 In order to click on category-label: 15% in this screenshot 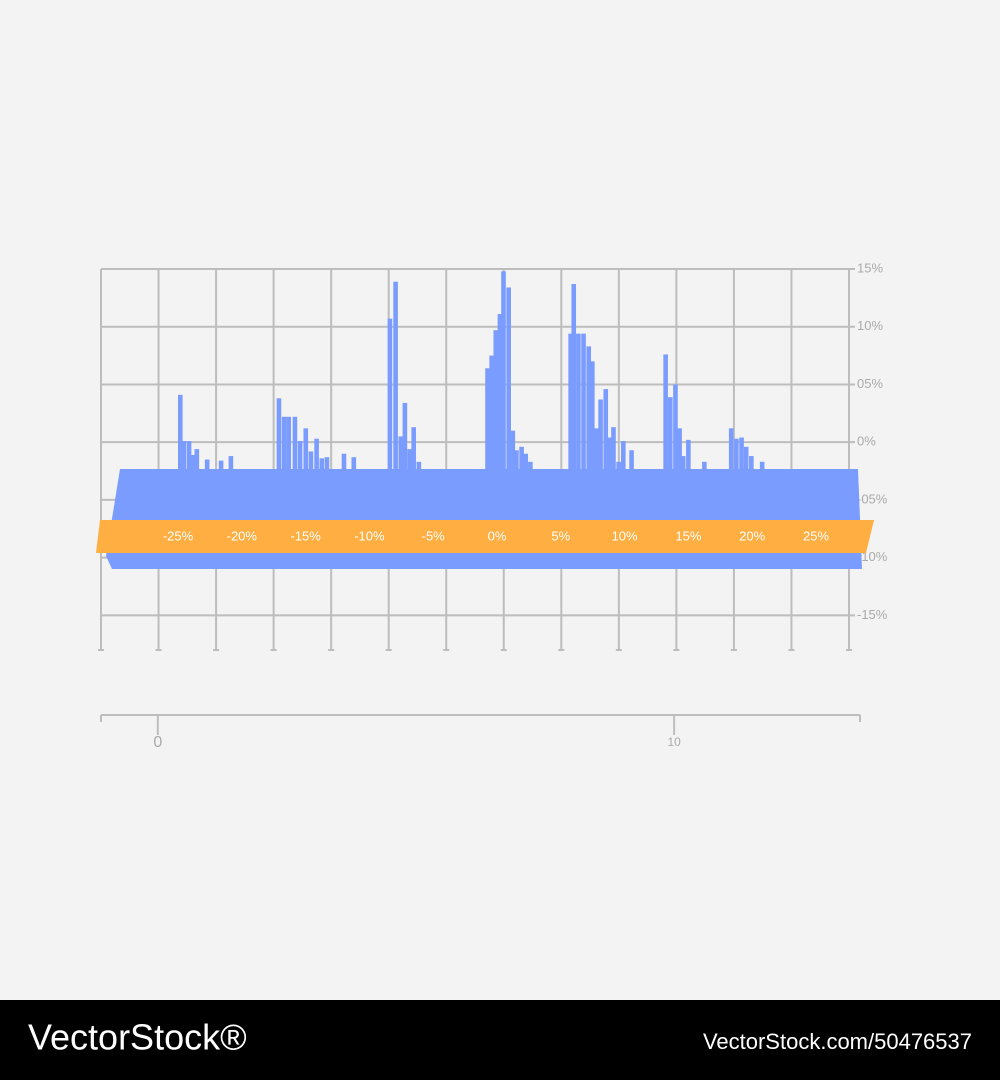, I will do `click(688, 535)`.